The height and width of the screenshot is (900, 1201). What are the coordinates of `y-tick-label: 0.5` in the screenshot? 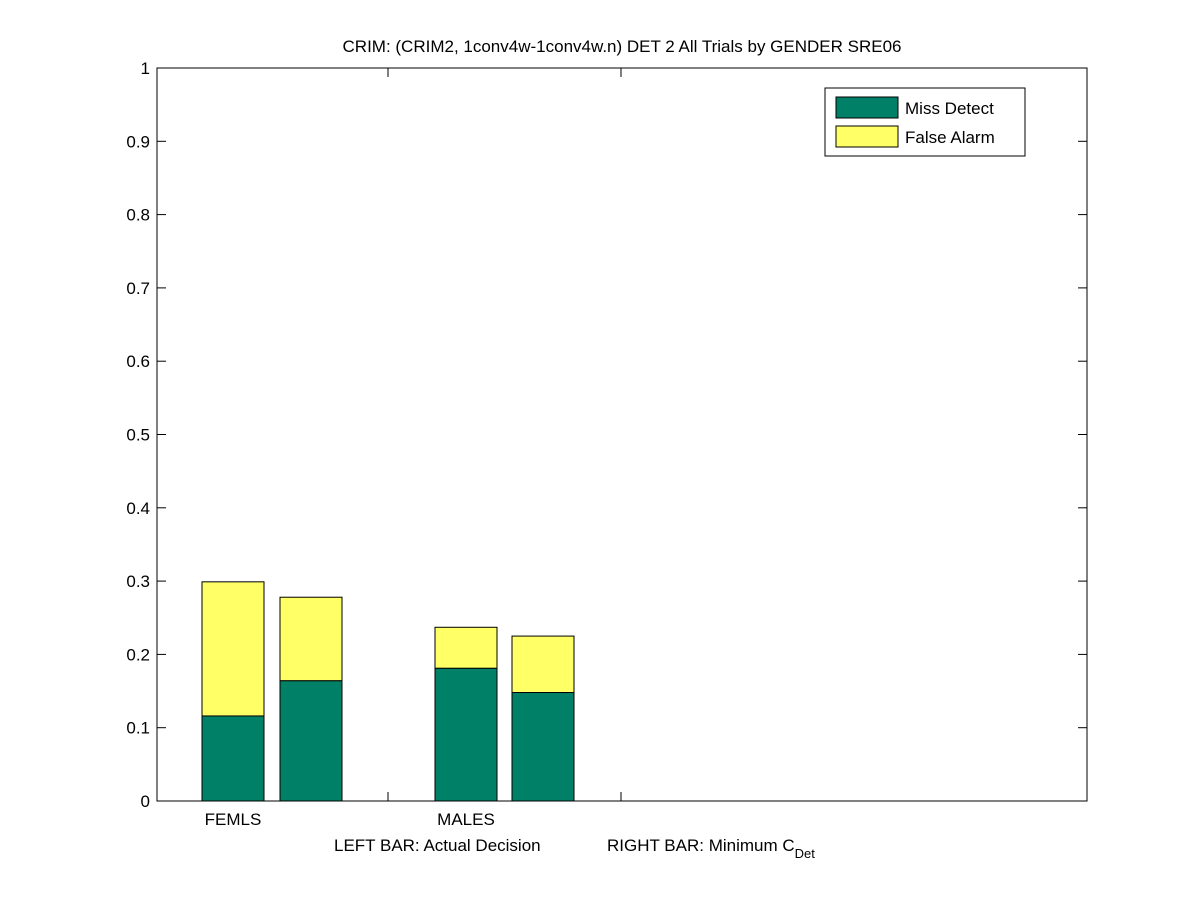 It's located at (138, 435).